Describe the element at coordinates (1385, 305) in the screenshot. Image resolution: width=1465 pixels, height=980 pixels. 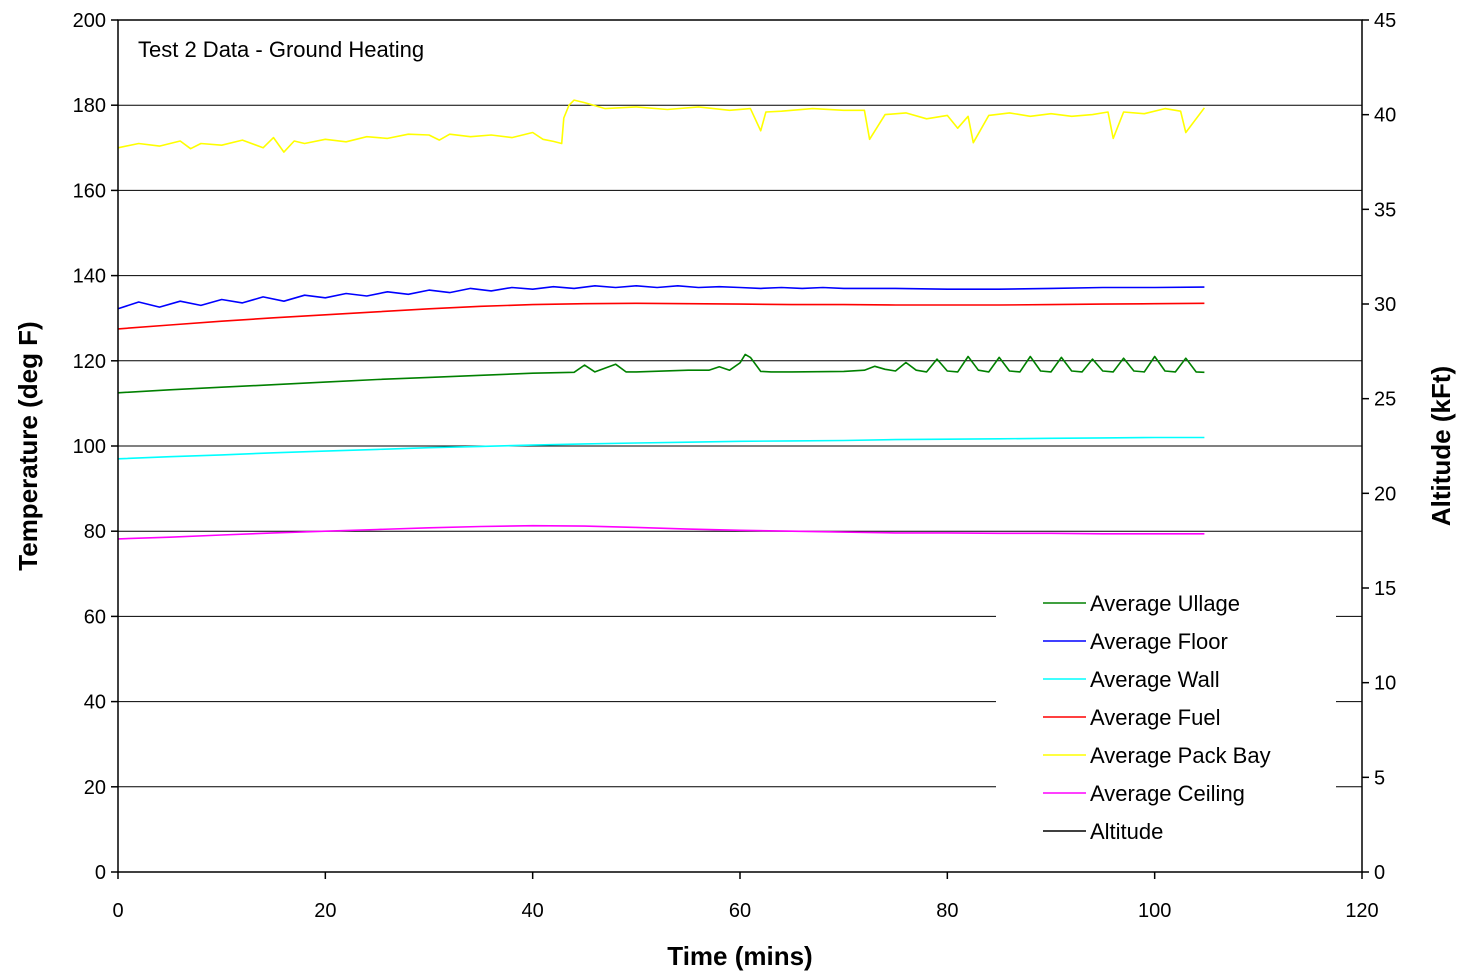
I see `y2-tick-label: 30` at that location.